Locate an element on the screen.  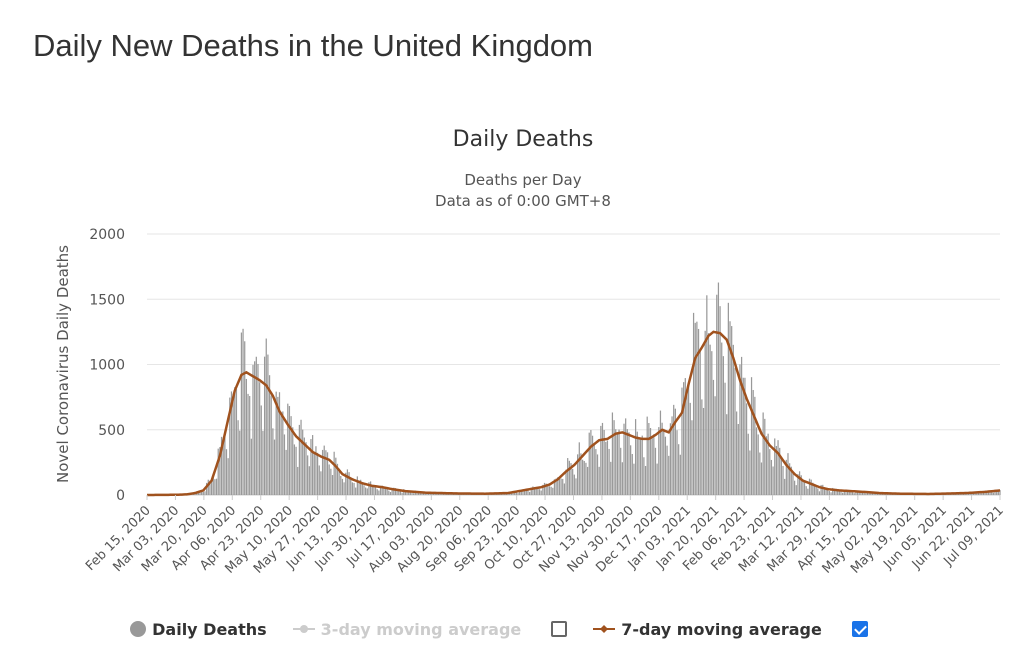
legend-item-3-day-average: 3-day moving average is located at coordinates (430, 629).